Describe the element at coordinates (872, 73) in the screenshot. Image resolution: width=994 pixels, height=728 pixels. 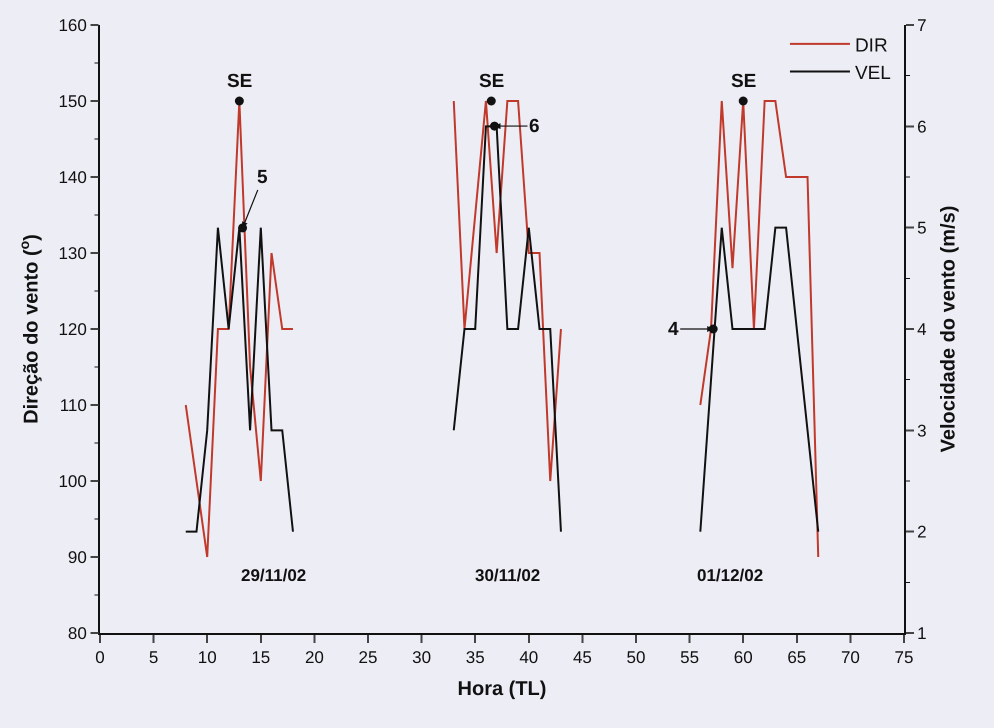
I see `legend-label: VEL` at that location.